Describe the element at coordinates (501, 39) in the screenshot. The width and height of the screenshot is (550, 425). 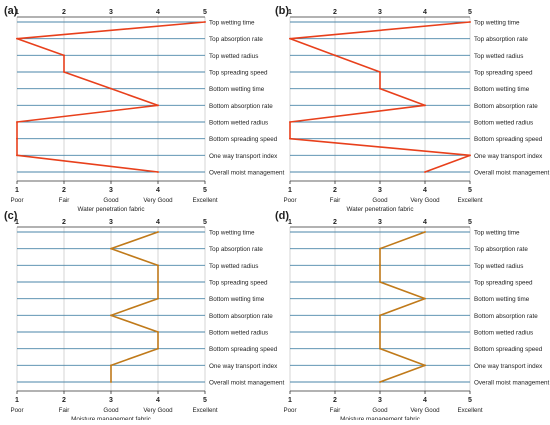
I see `category-label: Top absorption rate` at that location.